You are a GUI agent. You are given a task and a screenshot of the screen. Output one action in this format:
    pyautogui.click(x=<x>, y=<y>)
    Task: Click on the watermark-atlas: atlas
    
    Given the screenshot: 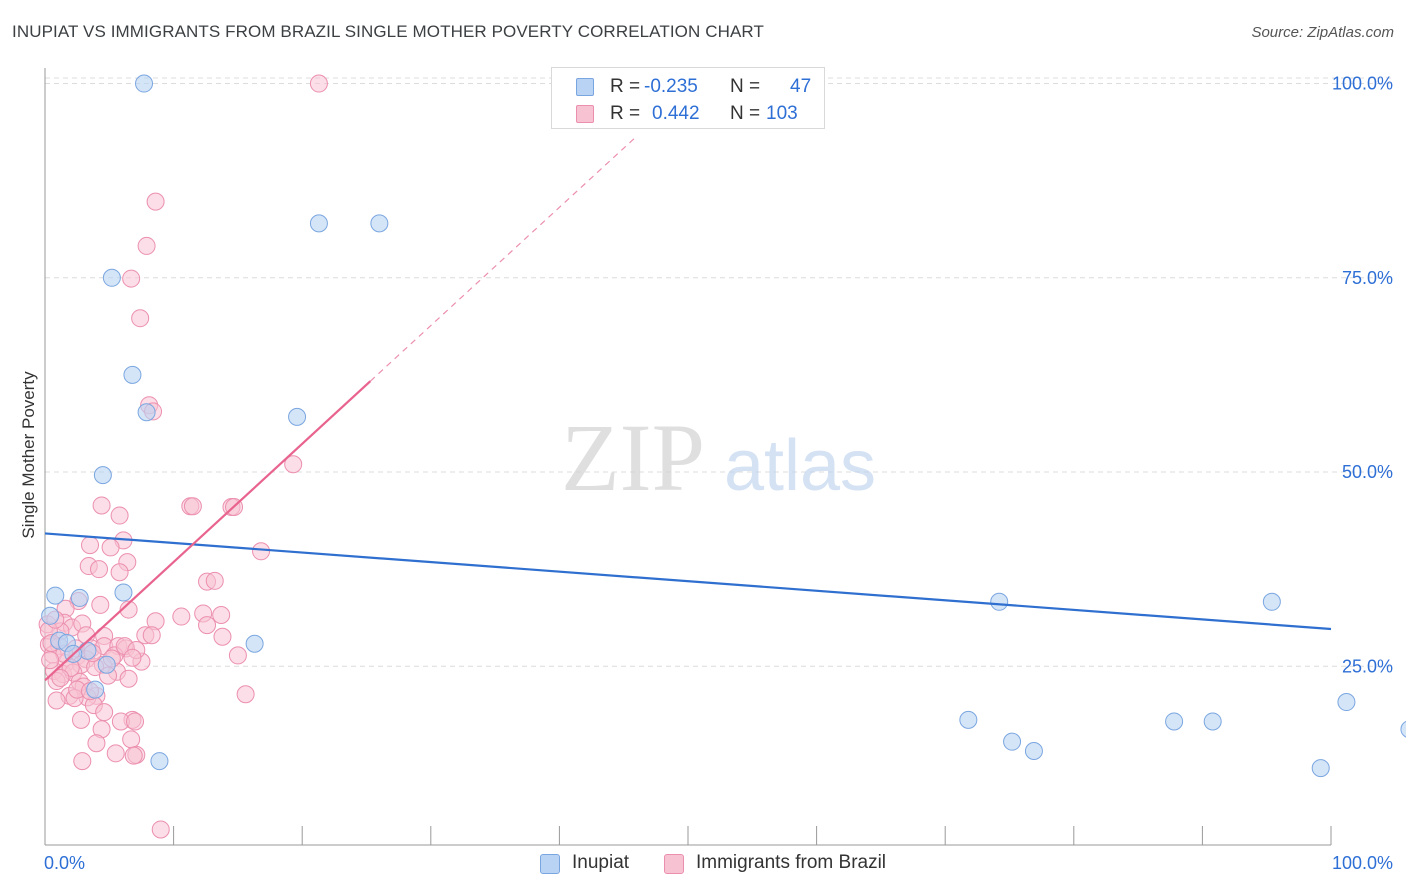 What is the action you would take?
    pyautogui.click(x=800, y=466)
    